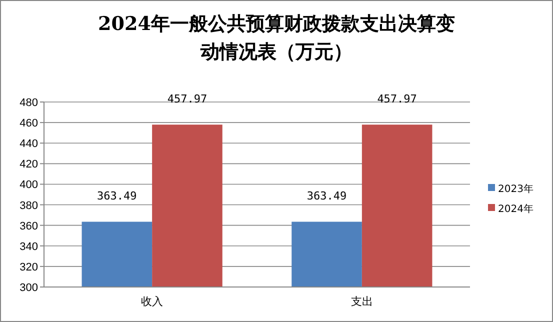 This screenshot has height=322, width=553. What do you see at coordinates (29, 144) in the screenshot?
I see `y-tick-label: 440` at bounding box center [29, 144].